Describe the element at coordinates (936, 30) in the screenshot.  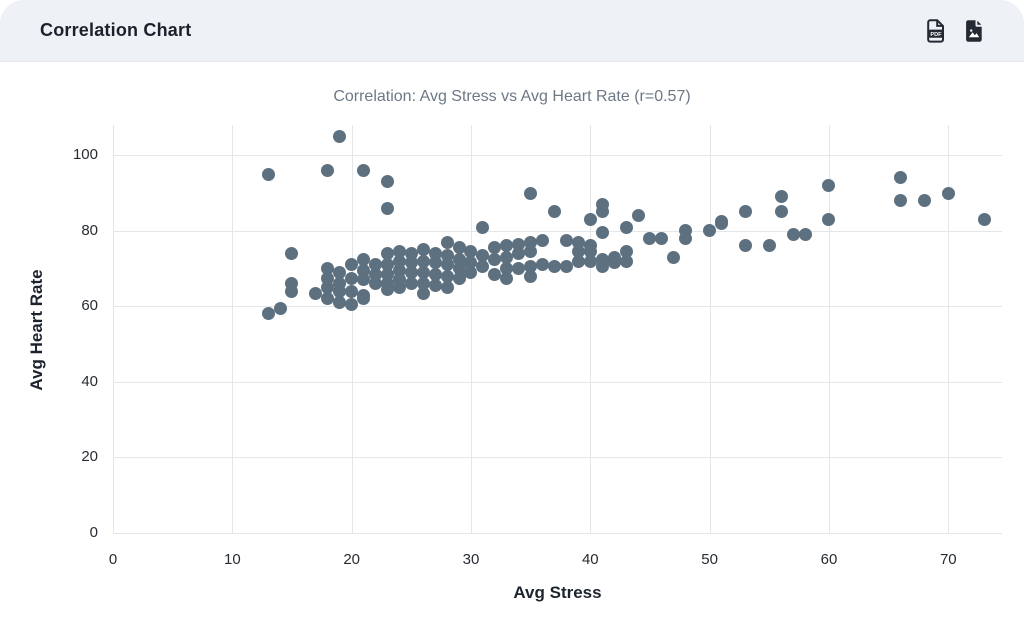
I see `export-pdf-button: PDF` at that location.